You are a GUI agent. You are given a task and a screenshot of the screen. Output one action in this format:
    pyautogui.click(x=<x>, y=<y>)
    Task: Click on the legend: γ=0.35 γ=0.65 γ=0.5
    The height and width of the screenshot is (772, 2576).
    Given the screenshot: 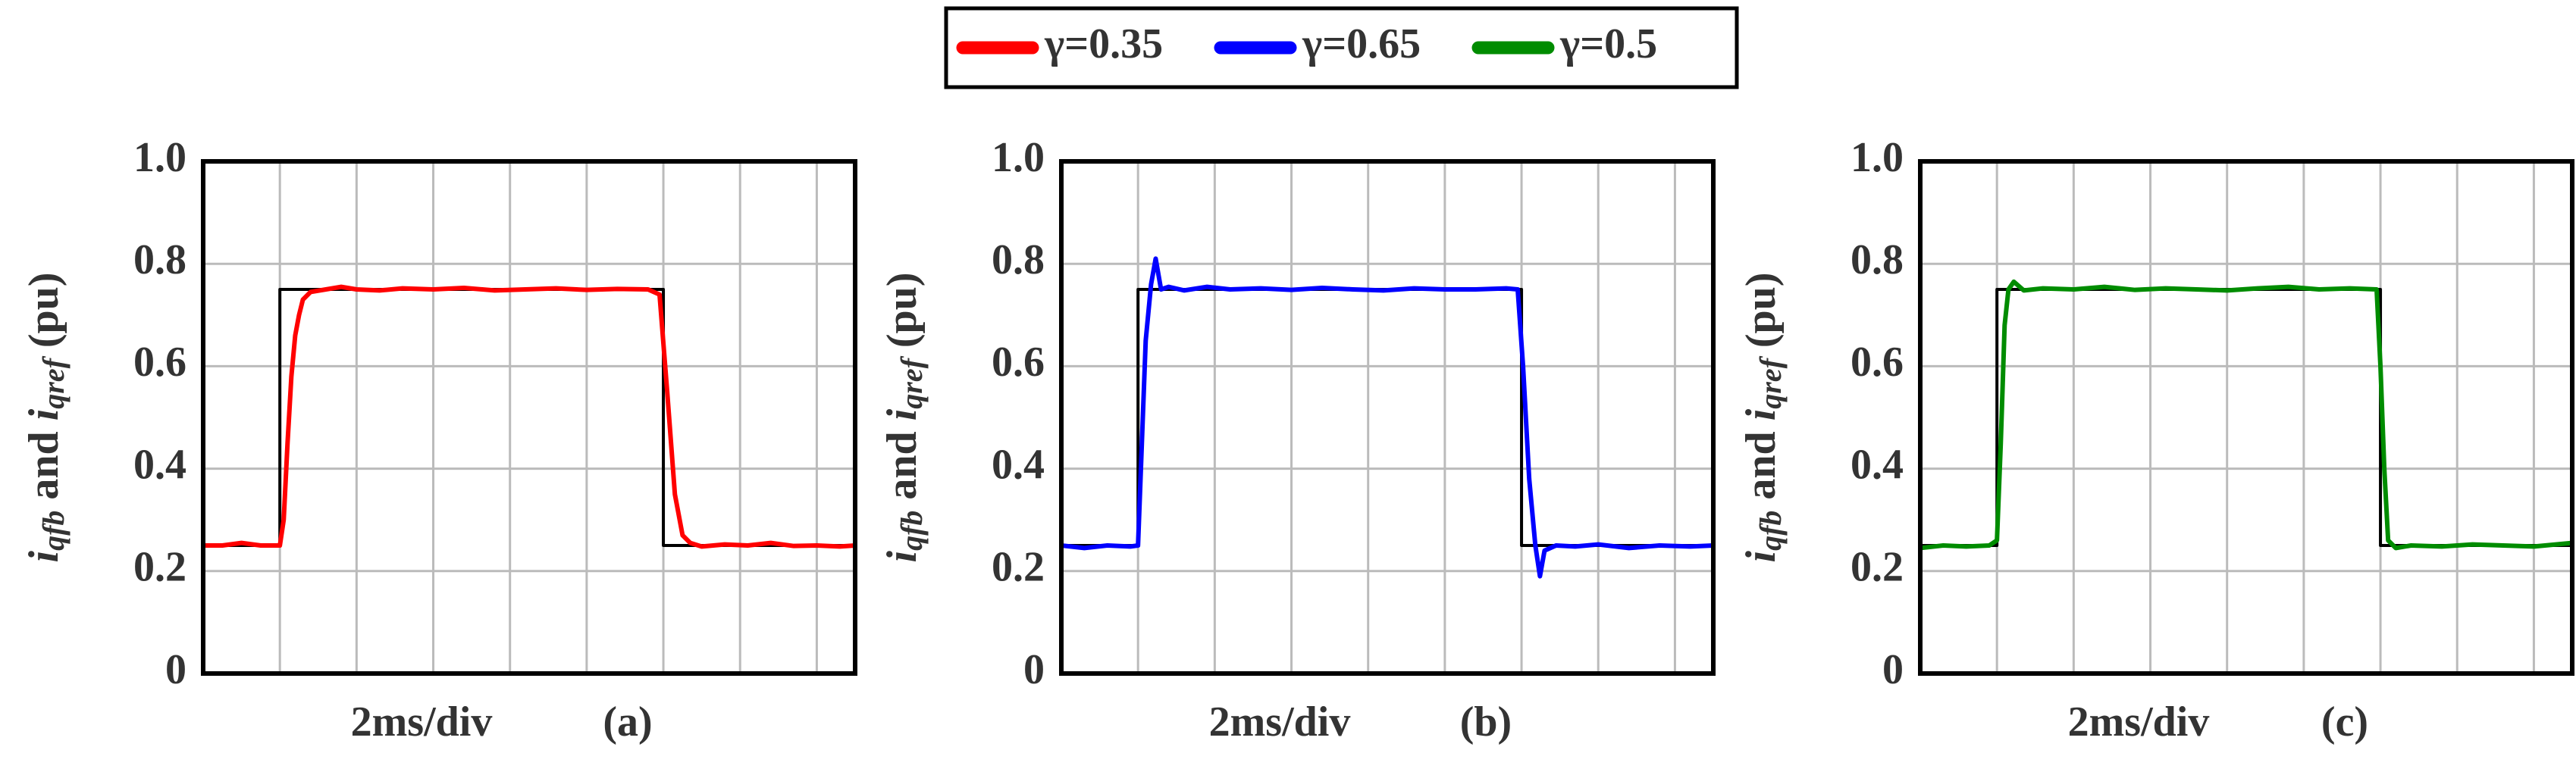 What is the action you would take?
    pyautogui.click(x=1307, y=43)
    